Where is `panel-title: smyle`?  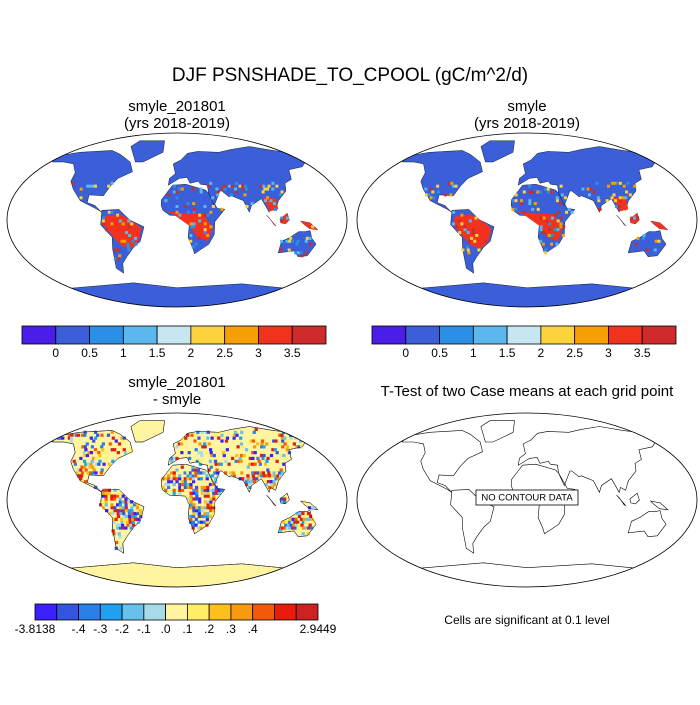
panel-title: smyle is located at coordinates (526, 106).